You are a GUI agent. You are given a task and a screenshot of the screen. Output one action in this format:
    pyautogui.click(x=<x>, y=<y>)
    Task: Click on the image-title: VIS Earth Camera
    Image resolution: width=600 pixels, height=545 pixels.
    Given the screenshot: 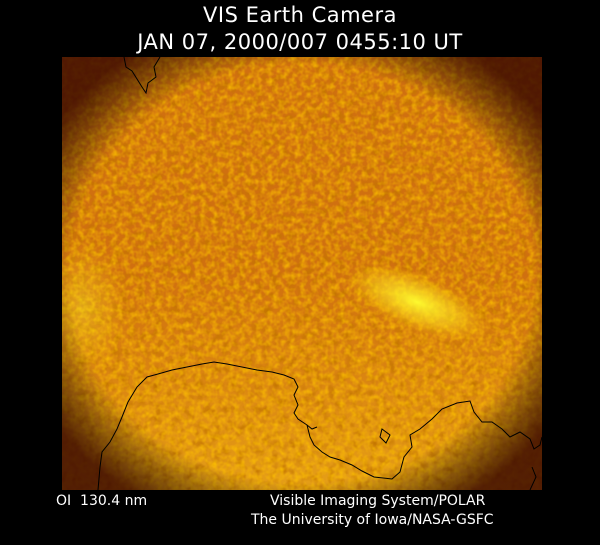 What is the action you would take?
    pyautogui.click(x=300, y=15)
    